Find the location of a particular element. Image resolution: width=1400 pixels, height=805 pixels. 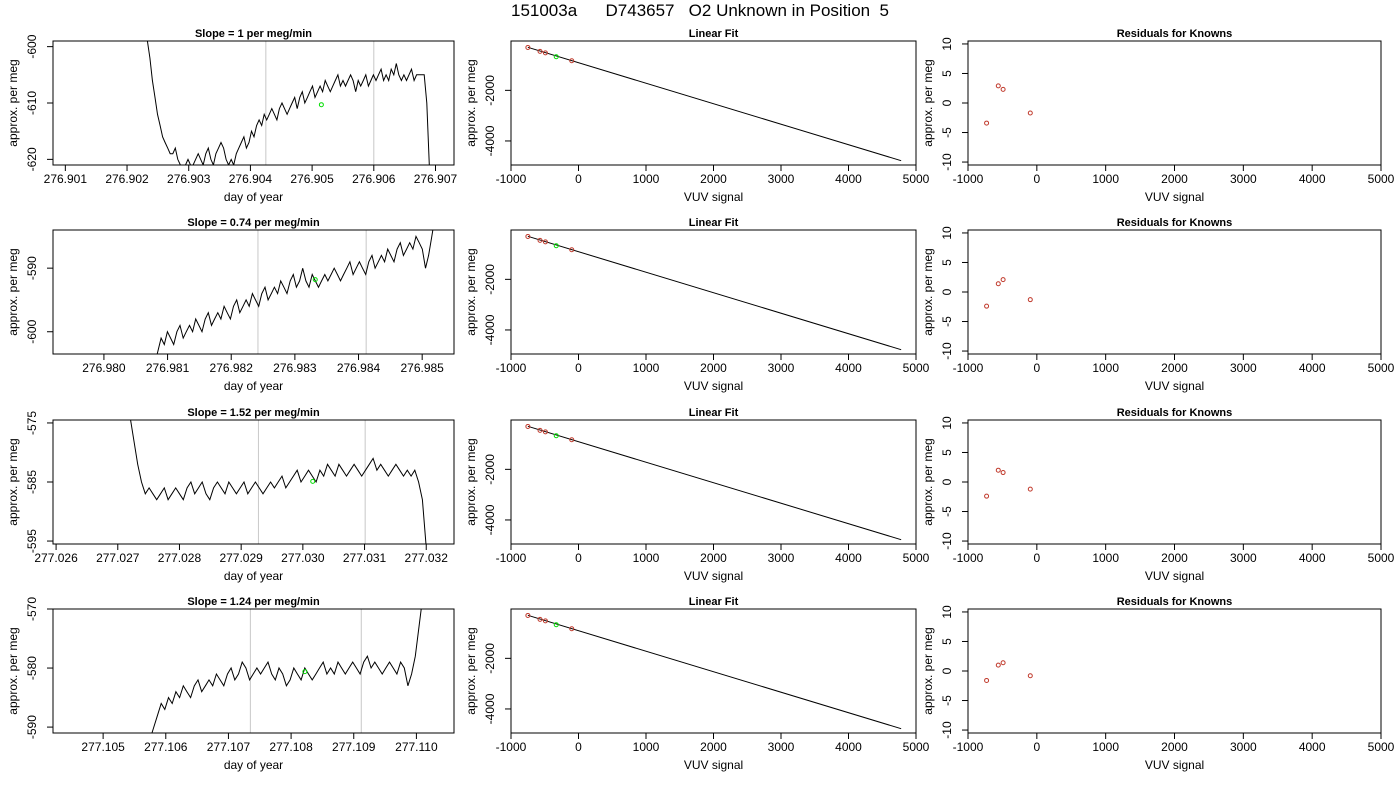

x-tick-label: 277.031 is located at coordinates (365, 558).